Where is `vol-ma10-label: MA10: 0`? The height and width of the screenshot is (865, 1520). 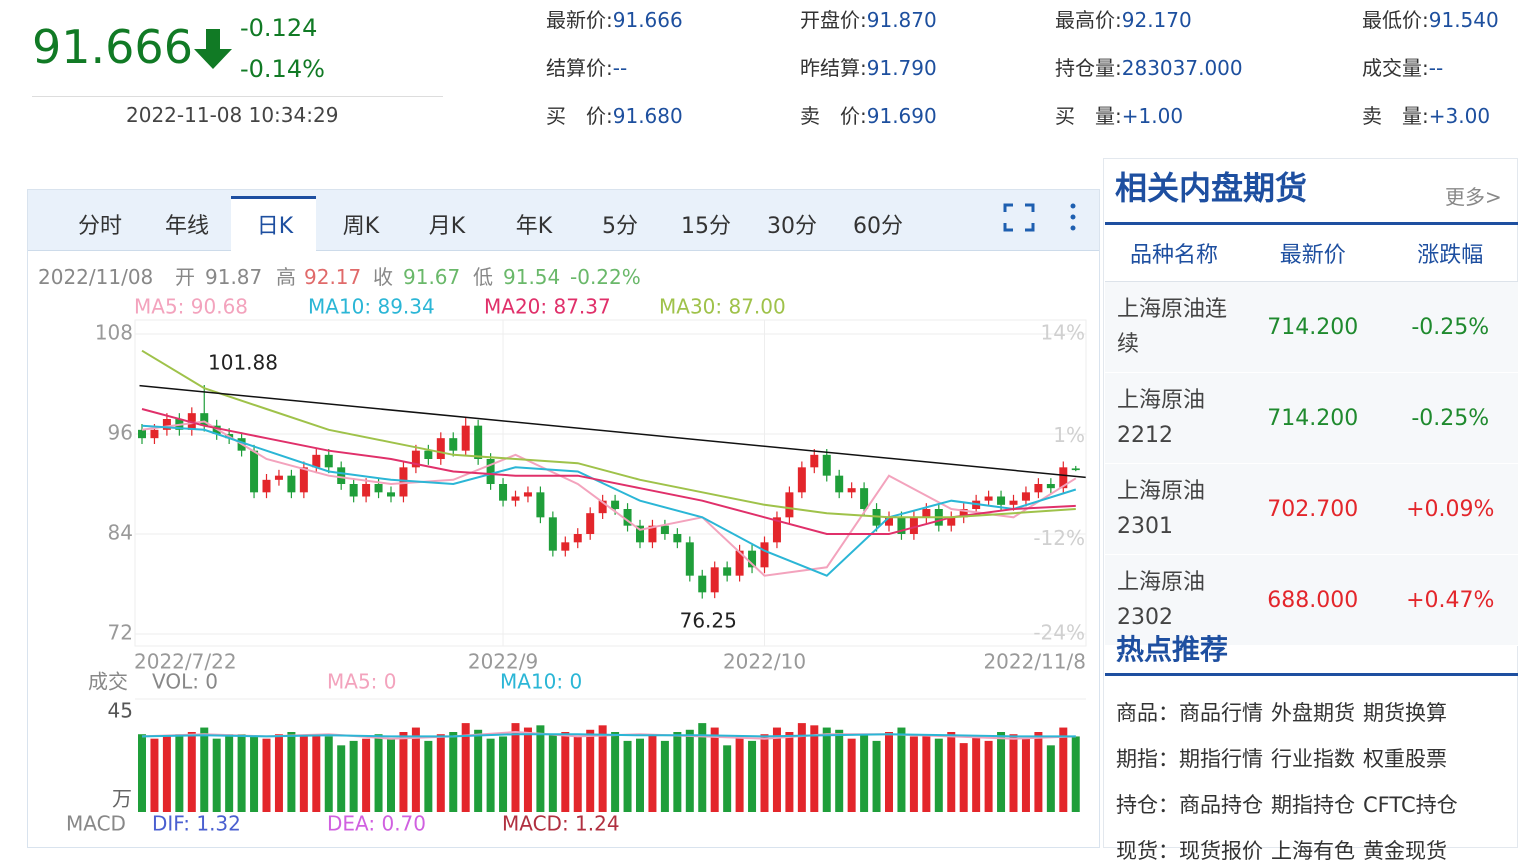 vol-ma10-label: MA10: 0 is located at coordinates (541, 682).